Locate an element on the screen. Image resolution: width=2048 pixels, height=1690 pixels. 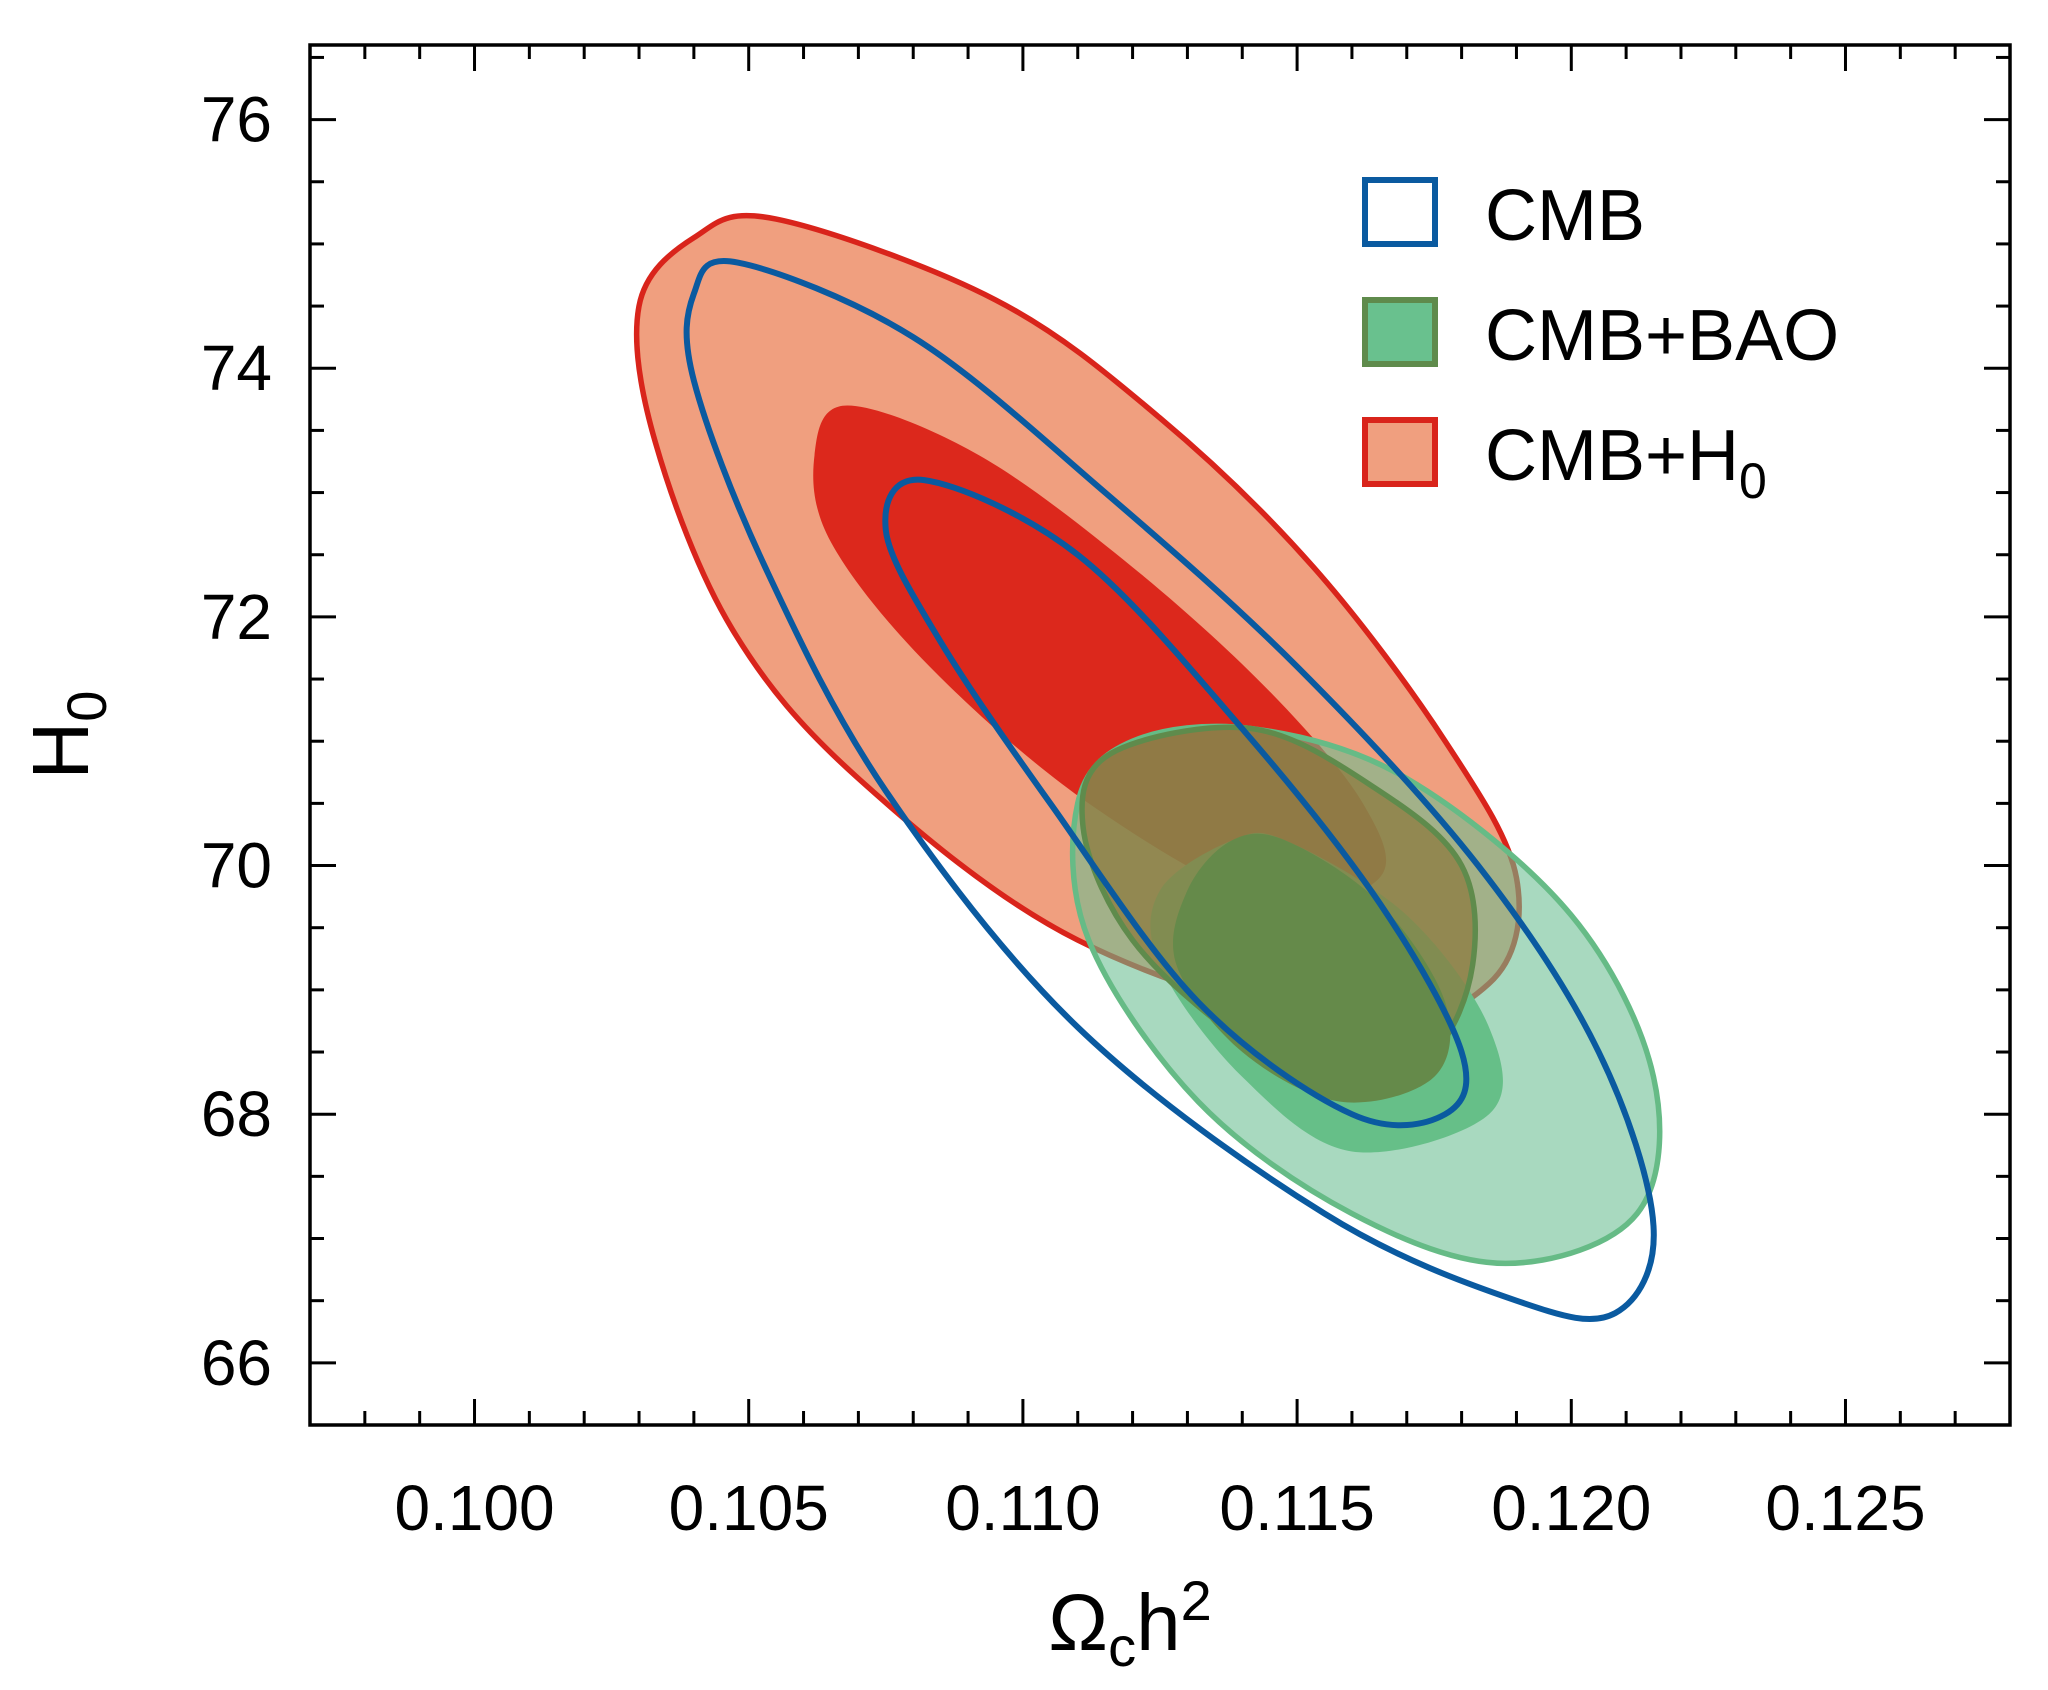
x-tick-label: 0.120 is located at coordinates (1571, 1508).